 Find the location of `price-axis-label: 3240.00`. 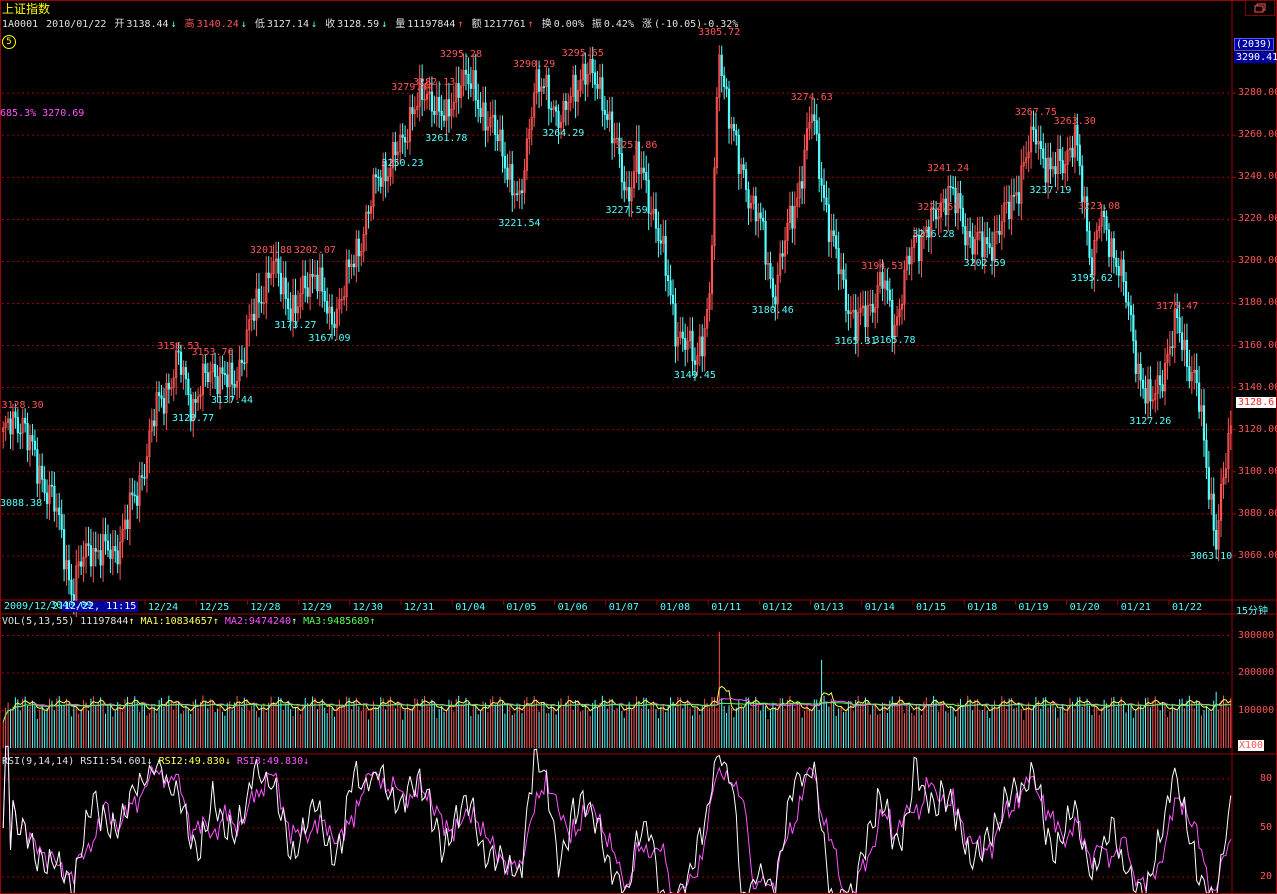

price-axis-label: 3240.00 is located at coordinates (1257, 177).